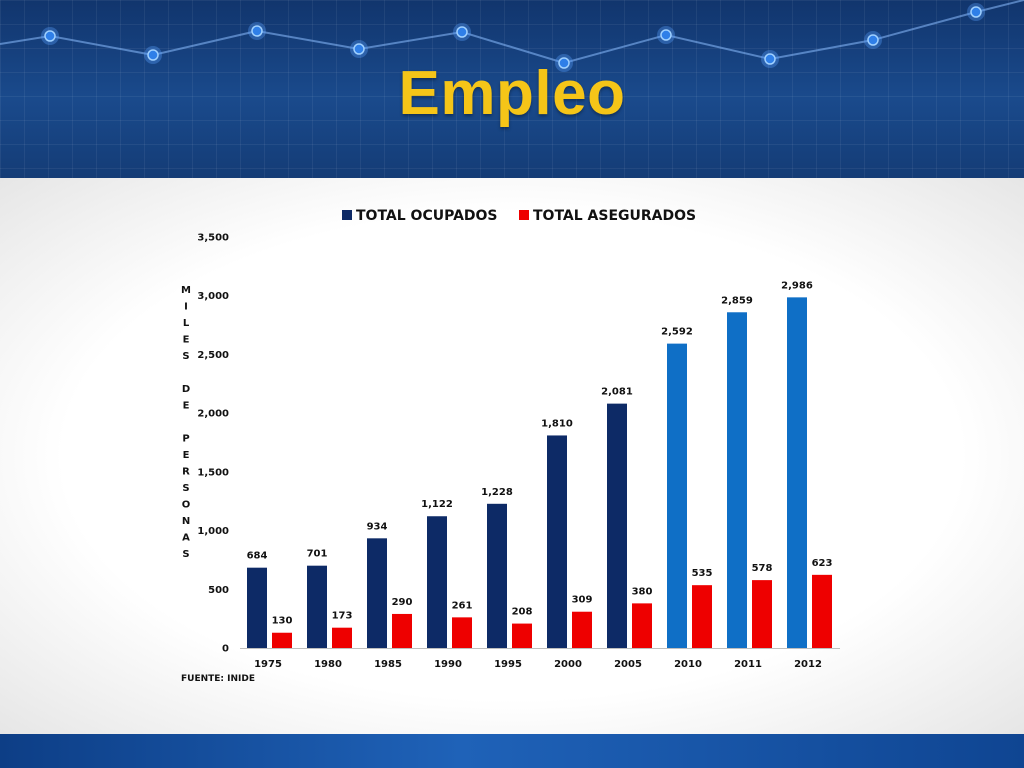 Image resolution: width=1024 pixels, height=768 pixels. Describe the element at coordinates (257, 556) in the screenshot. I see `value-label-ocupados: 684` at that location.